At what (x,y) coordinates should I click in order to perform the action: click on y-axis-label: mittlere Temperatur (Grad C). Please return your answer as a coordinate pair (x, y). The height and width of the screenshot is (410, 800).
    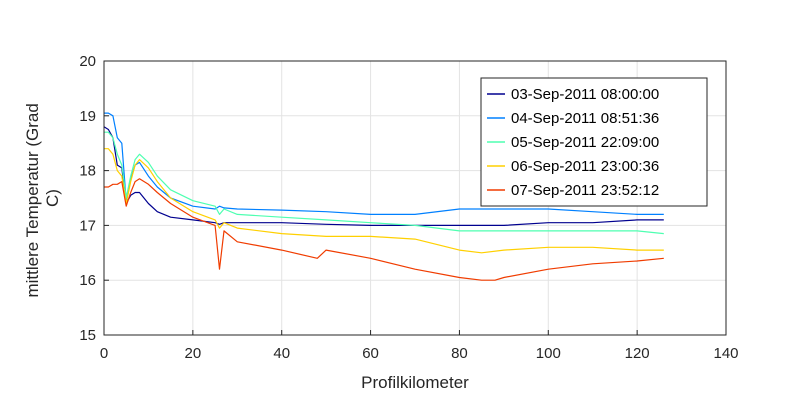
    Looking at the image, I should click on (42, 197).